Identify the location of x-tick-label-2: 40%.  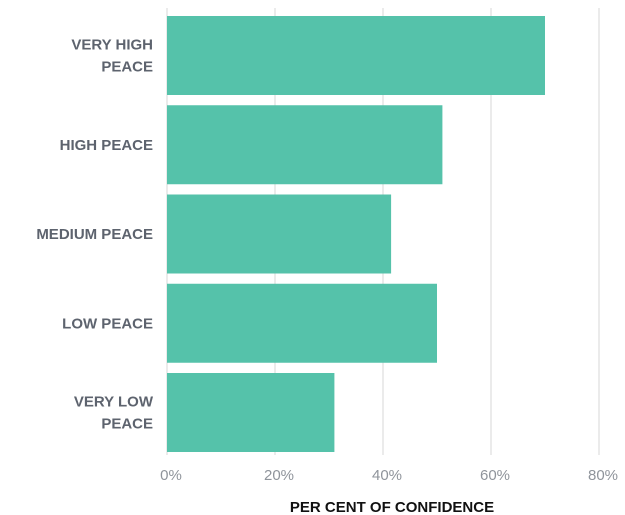
(387, 475).